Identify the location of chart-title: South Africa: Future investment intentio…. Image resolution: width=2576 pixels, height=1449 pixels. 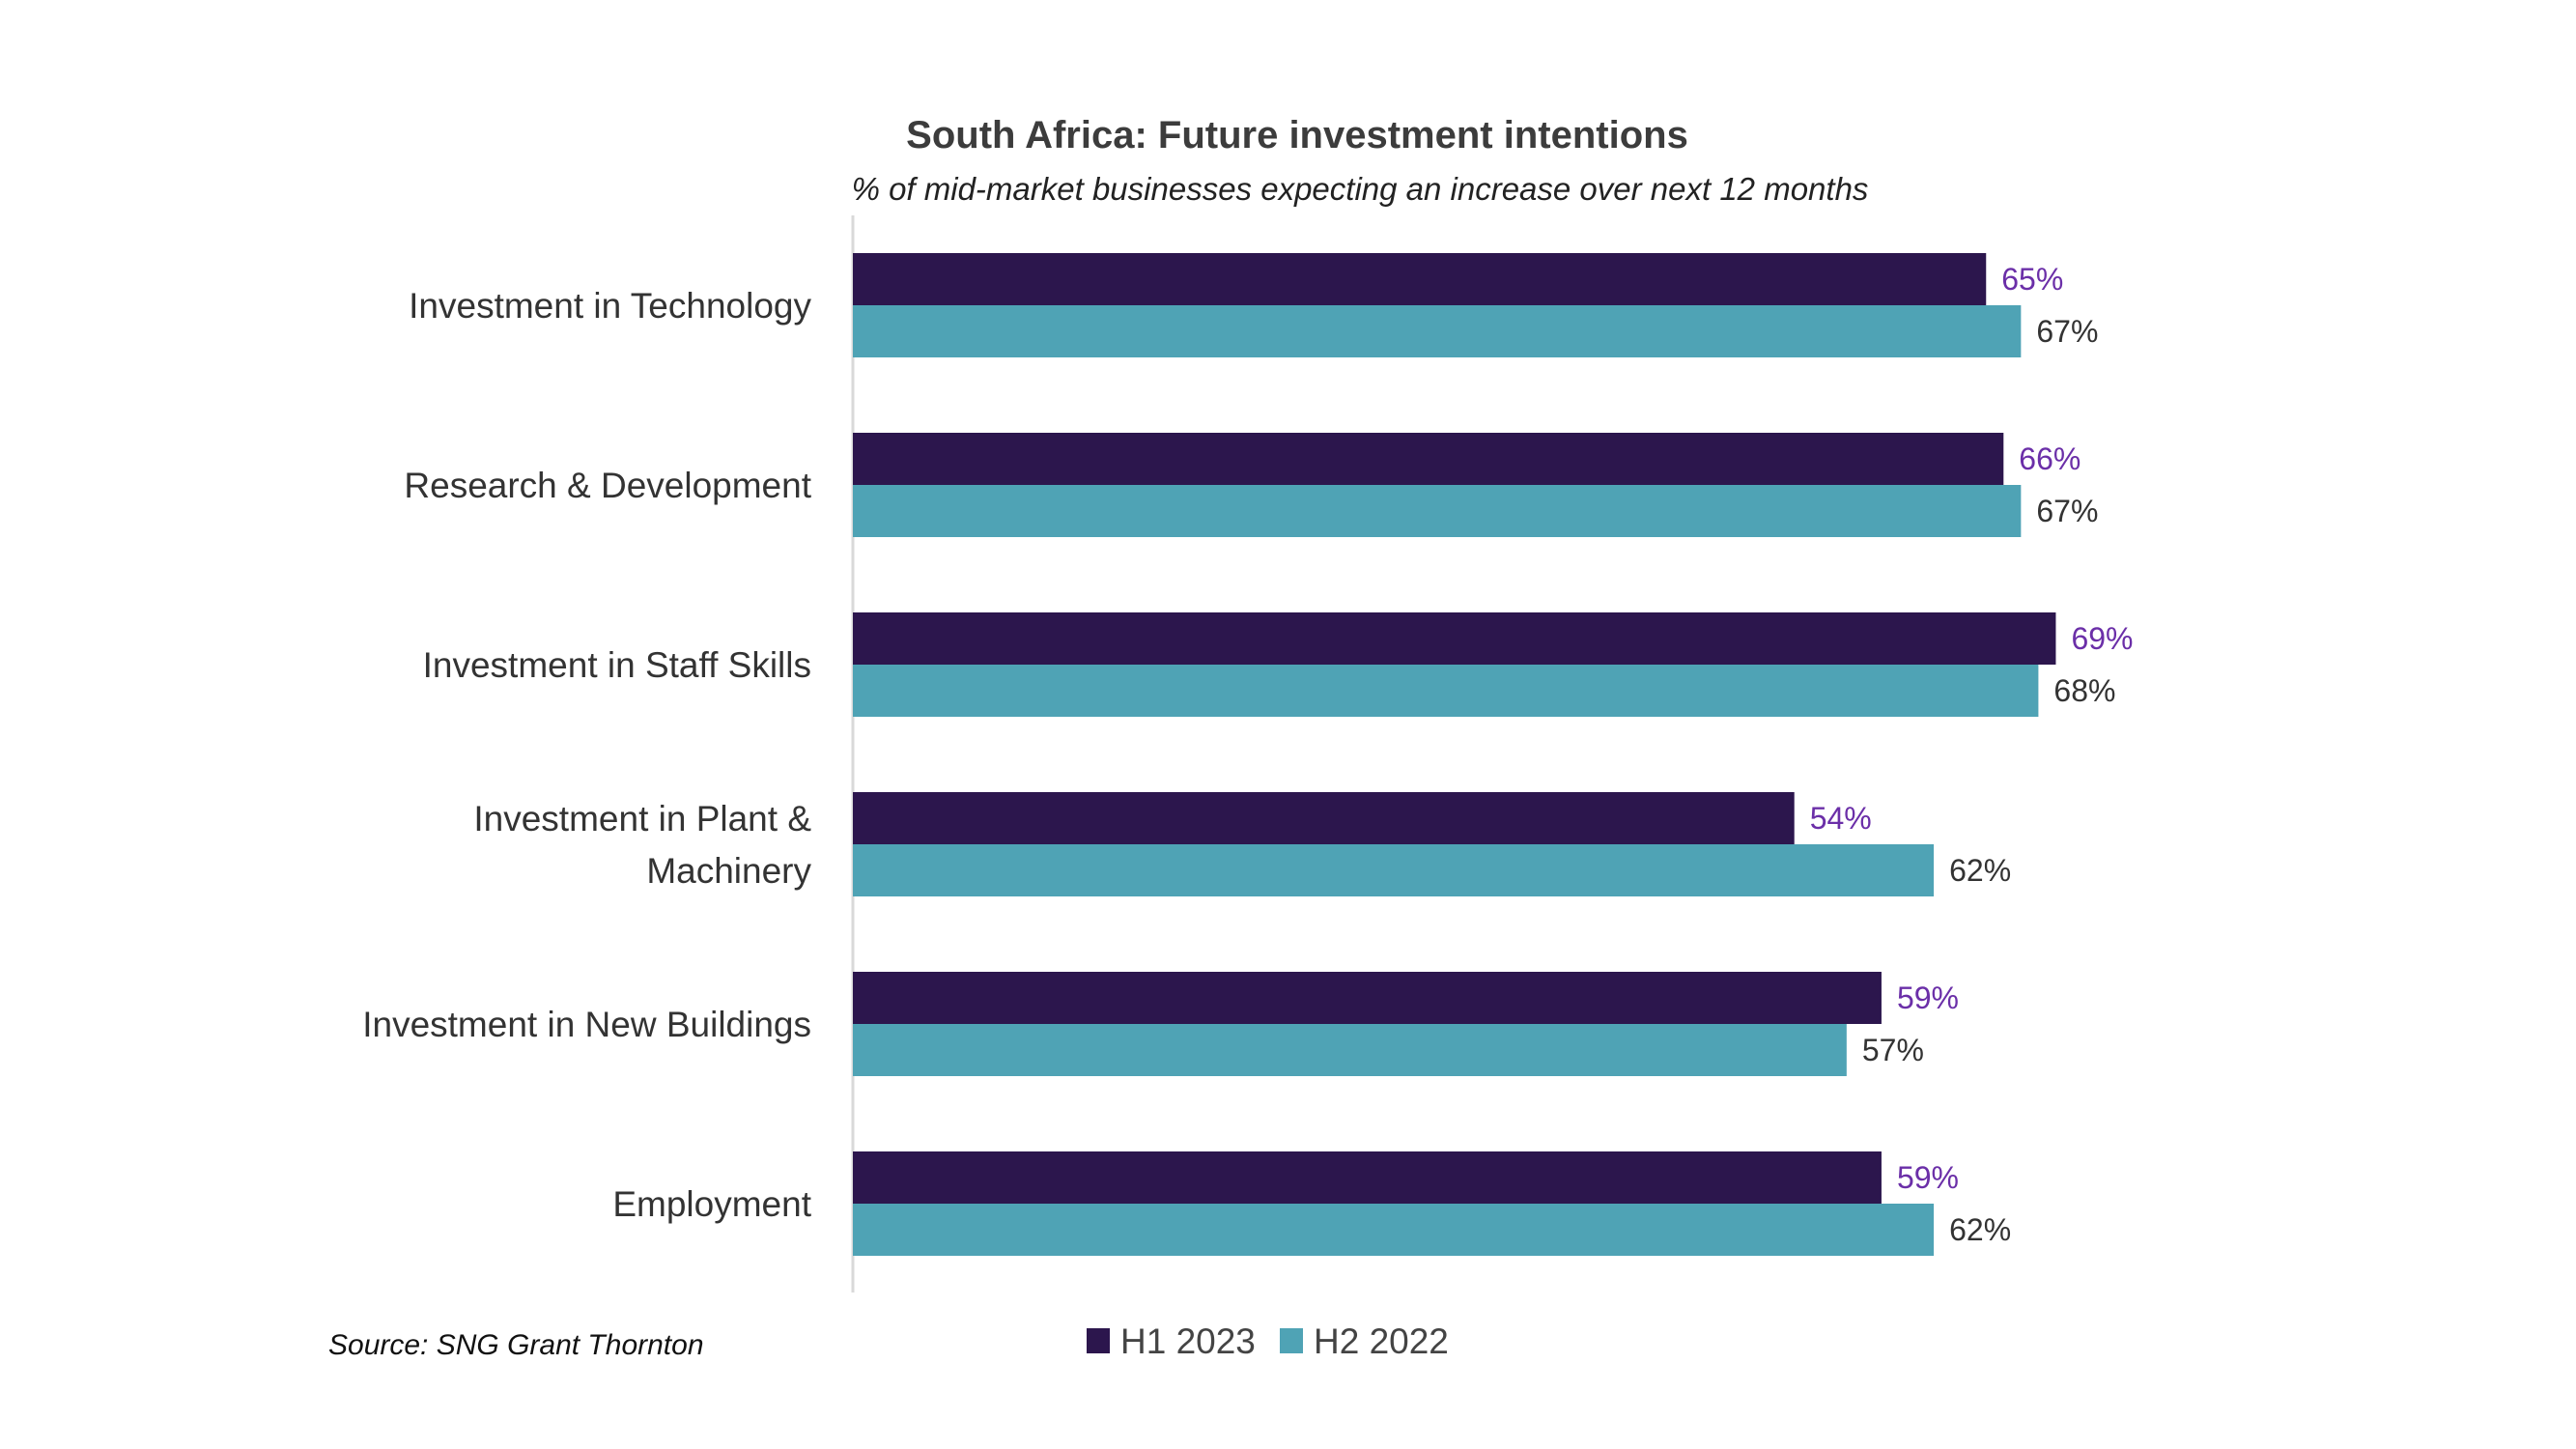
(1297, 135).